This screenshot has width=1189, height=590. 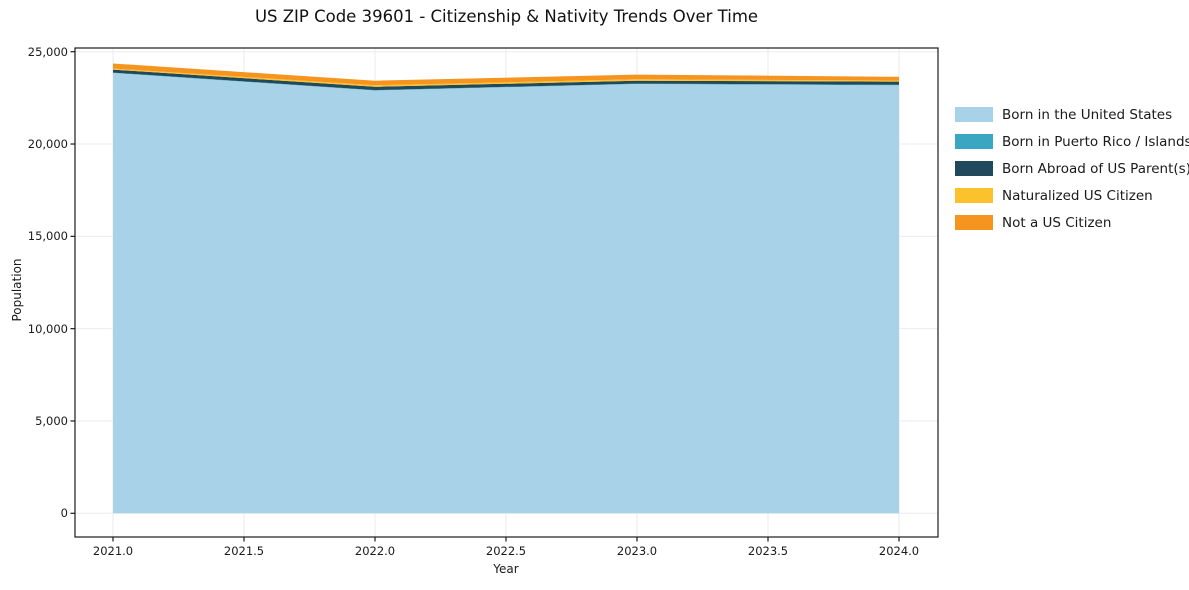 I want to click on x-axis-label: Year, so click(x=506, y=569).